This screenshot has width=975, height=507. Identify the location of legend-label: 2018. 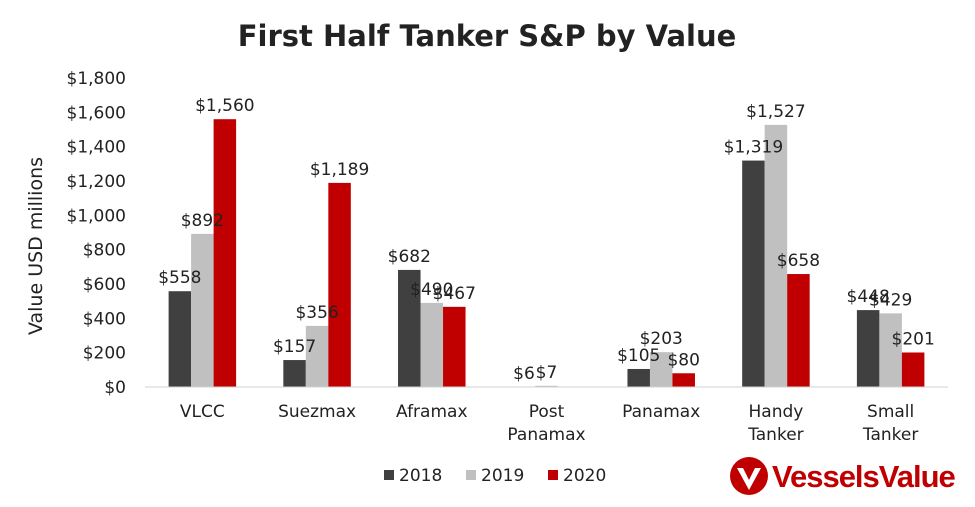
(420, 476).